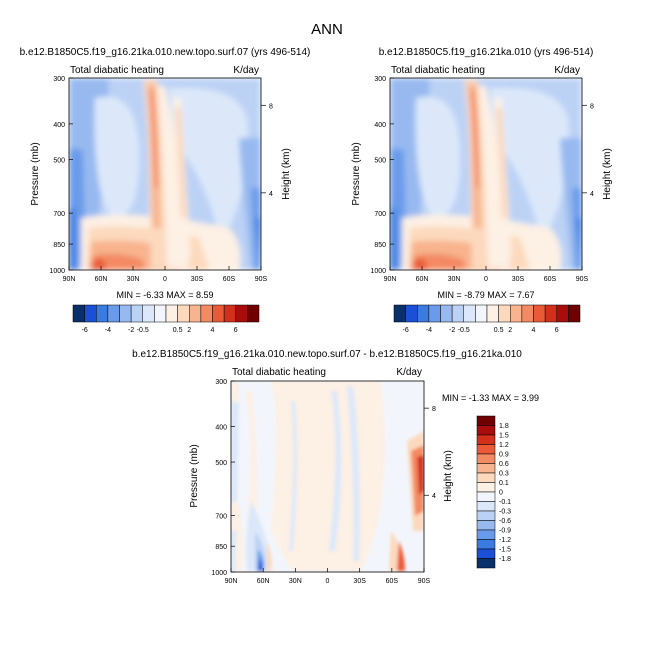  I want to click on colorbar-1: -6 -4 -2 -0.5 0.5 2 4 6, so click(166, 319).